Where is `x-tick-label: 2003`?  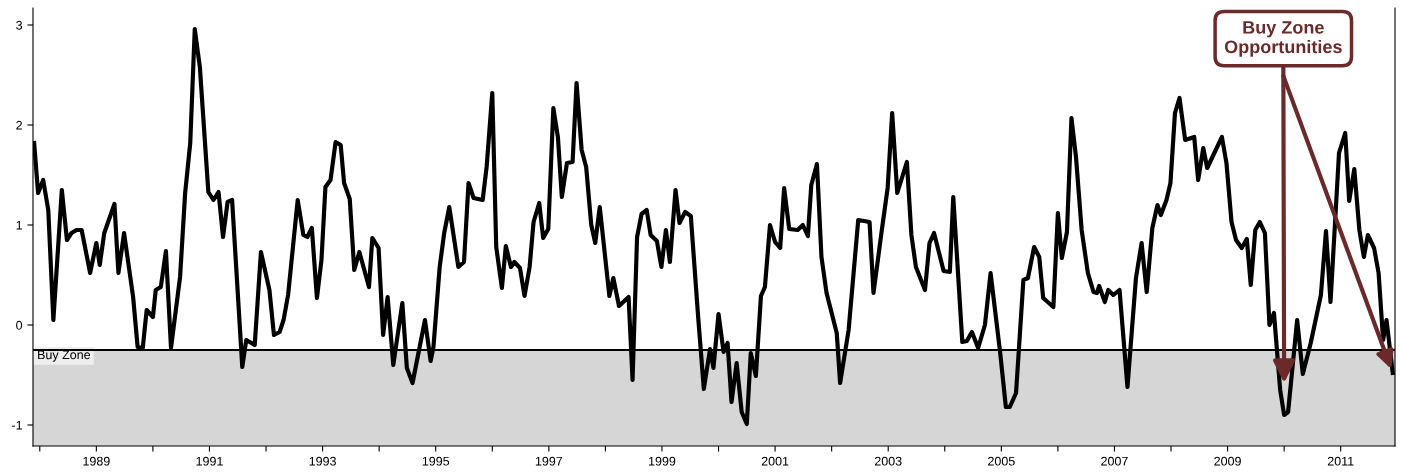
x-tick-label: 2003 is located at coordinates (888, 461).